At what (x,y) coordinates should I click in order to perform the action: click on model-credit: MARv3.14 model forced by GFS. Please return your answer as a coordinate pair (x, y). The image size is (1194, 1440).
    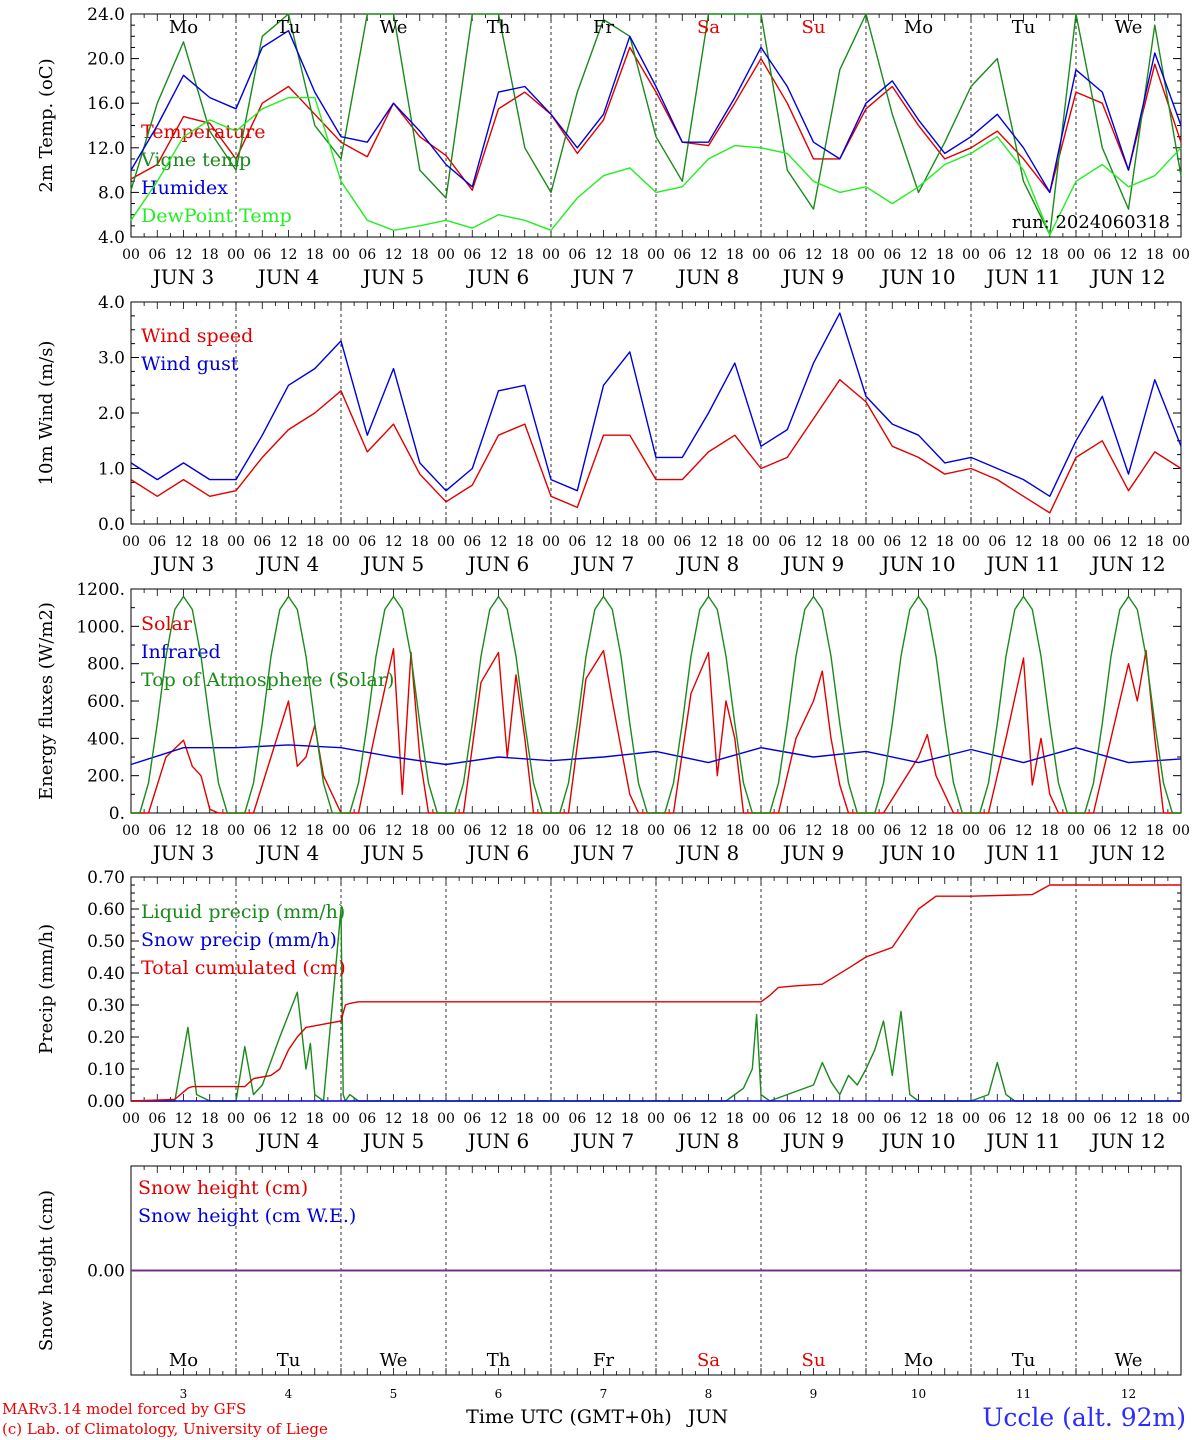
    Looking at the image, I should click on (124, 1409).